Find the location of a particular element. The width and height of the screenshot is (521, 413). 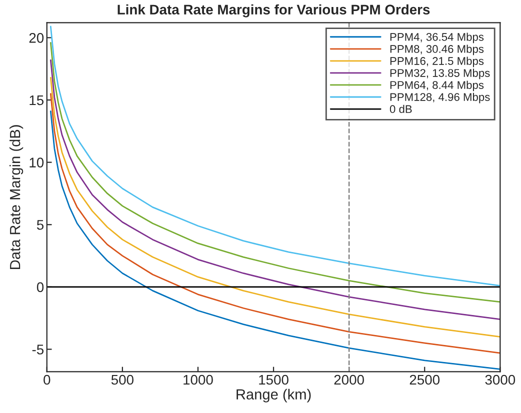

x-tick-label: 500 is located at coordinates (122, 379).